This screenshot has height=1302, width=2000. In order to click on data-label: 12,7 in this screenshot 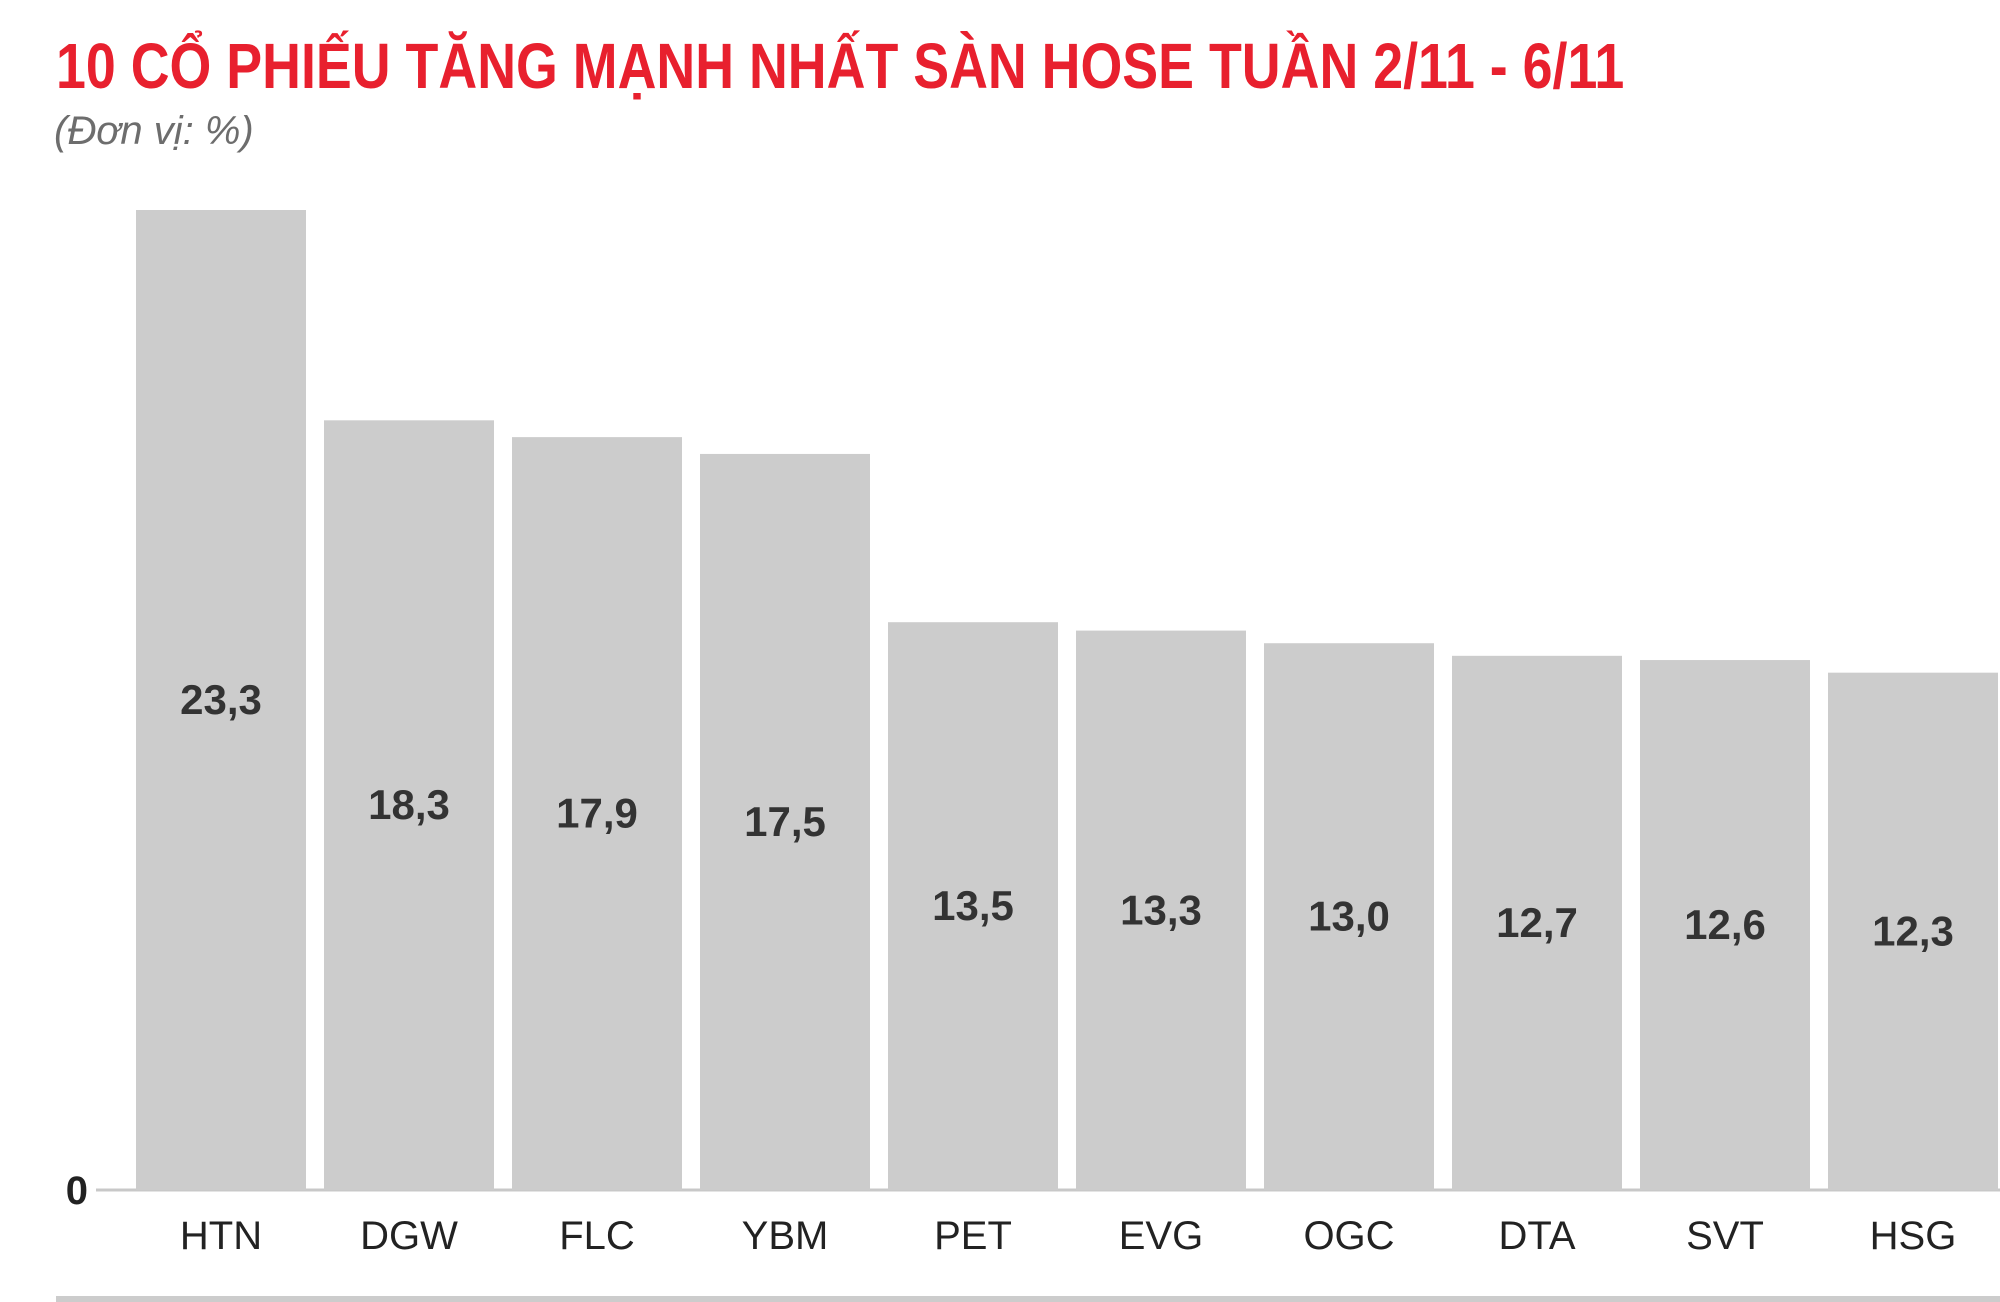, I will do `click(1537, 922)`.